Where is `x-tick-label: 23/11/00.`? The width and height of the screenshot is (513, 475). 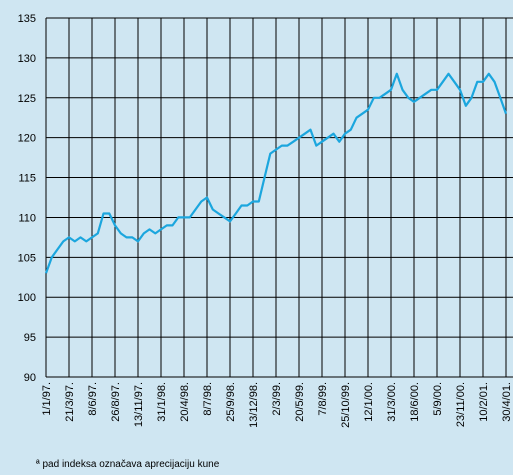
x-tick-label: 23/11/00. is located at coordinates (461, 404).